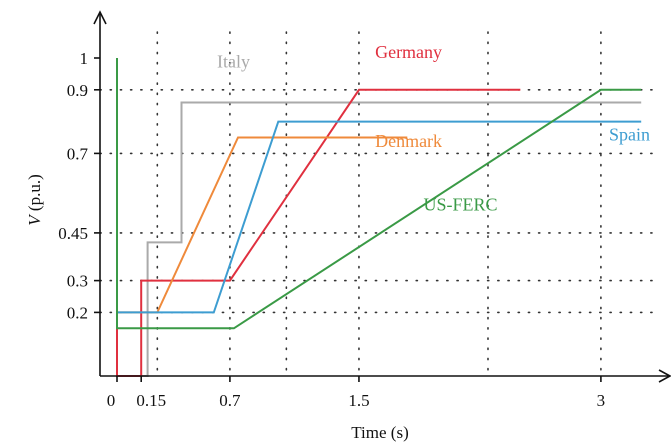  What do you see at coordinates (233, 62) in the screenshot?
I see `series-label-italy: Italy` at bounding box center [233, 62].